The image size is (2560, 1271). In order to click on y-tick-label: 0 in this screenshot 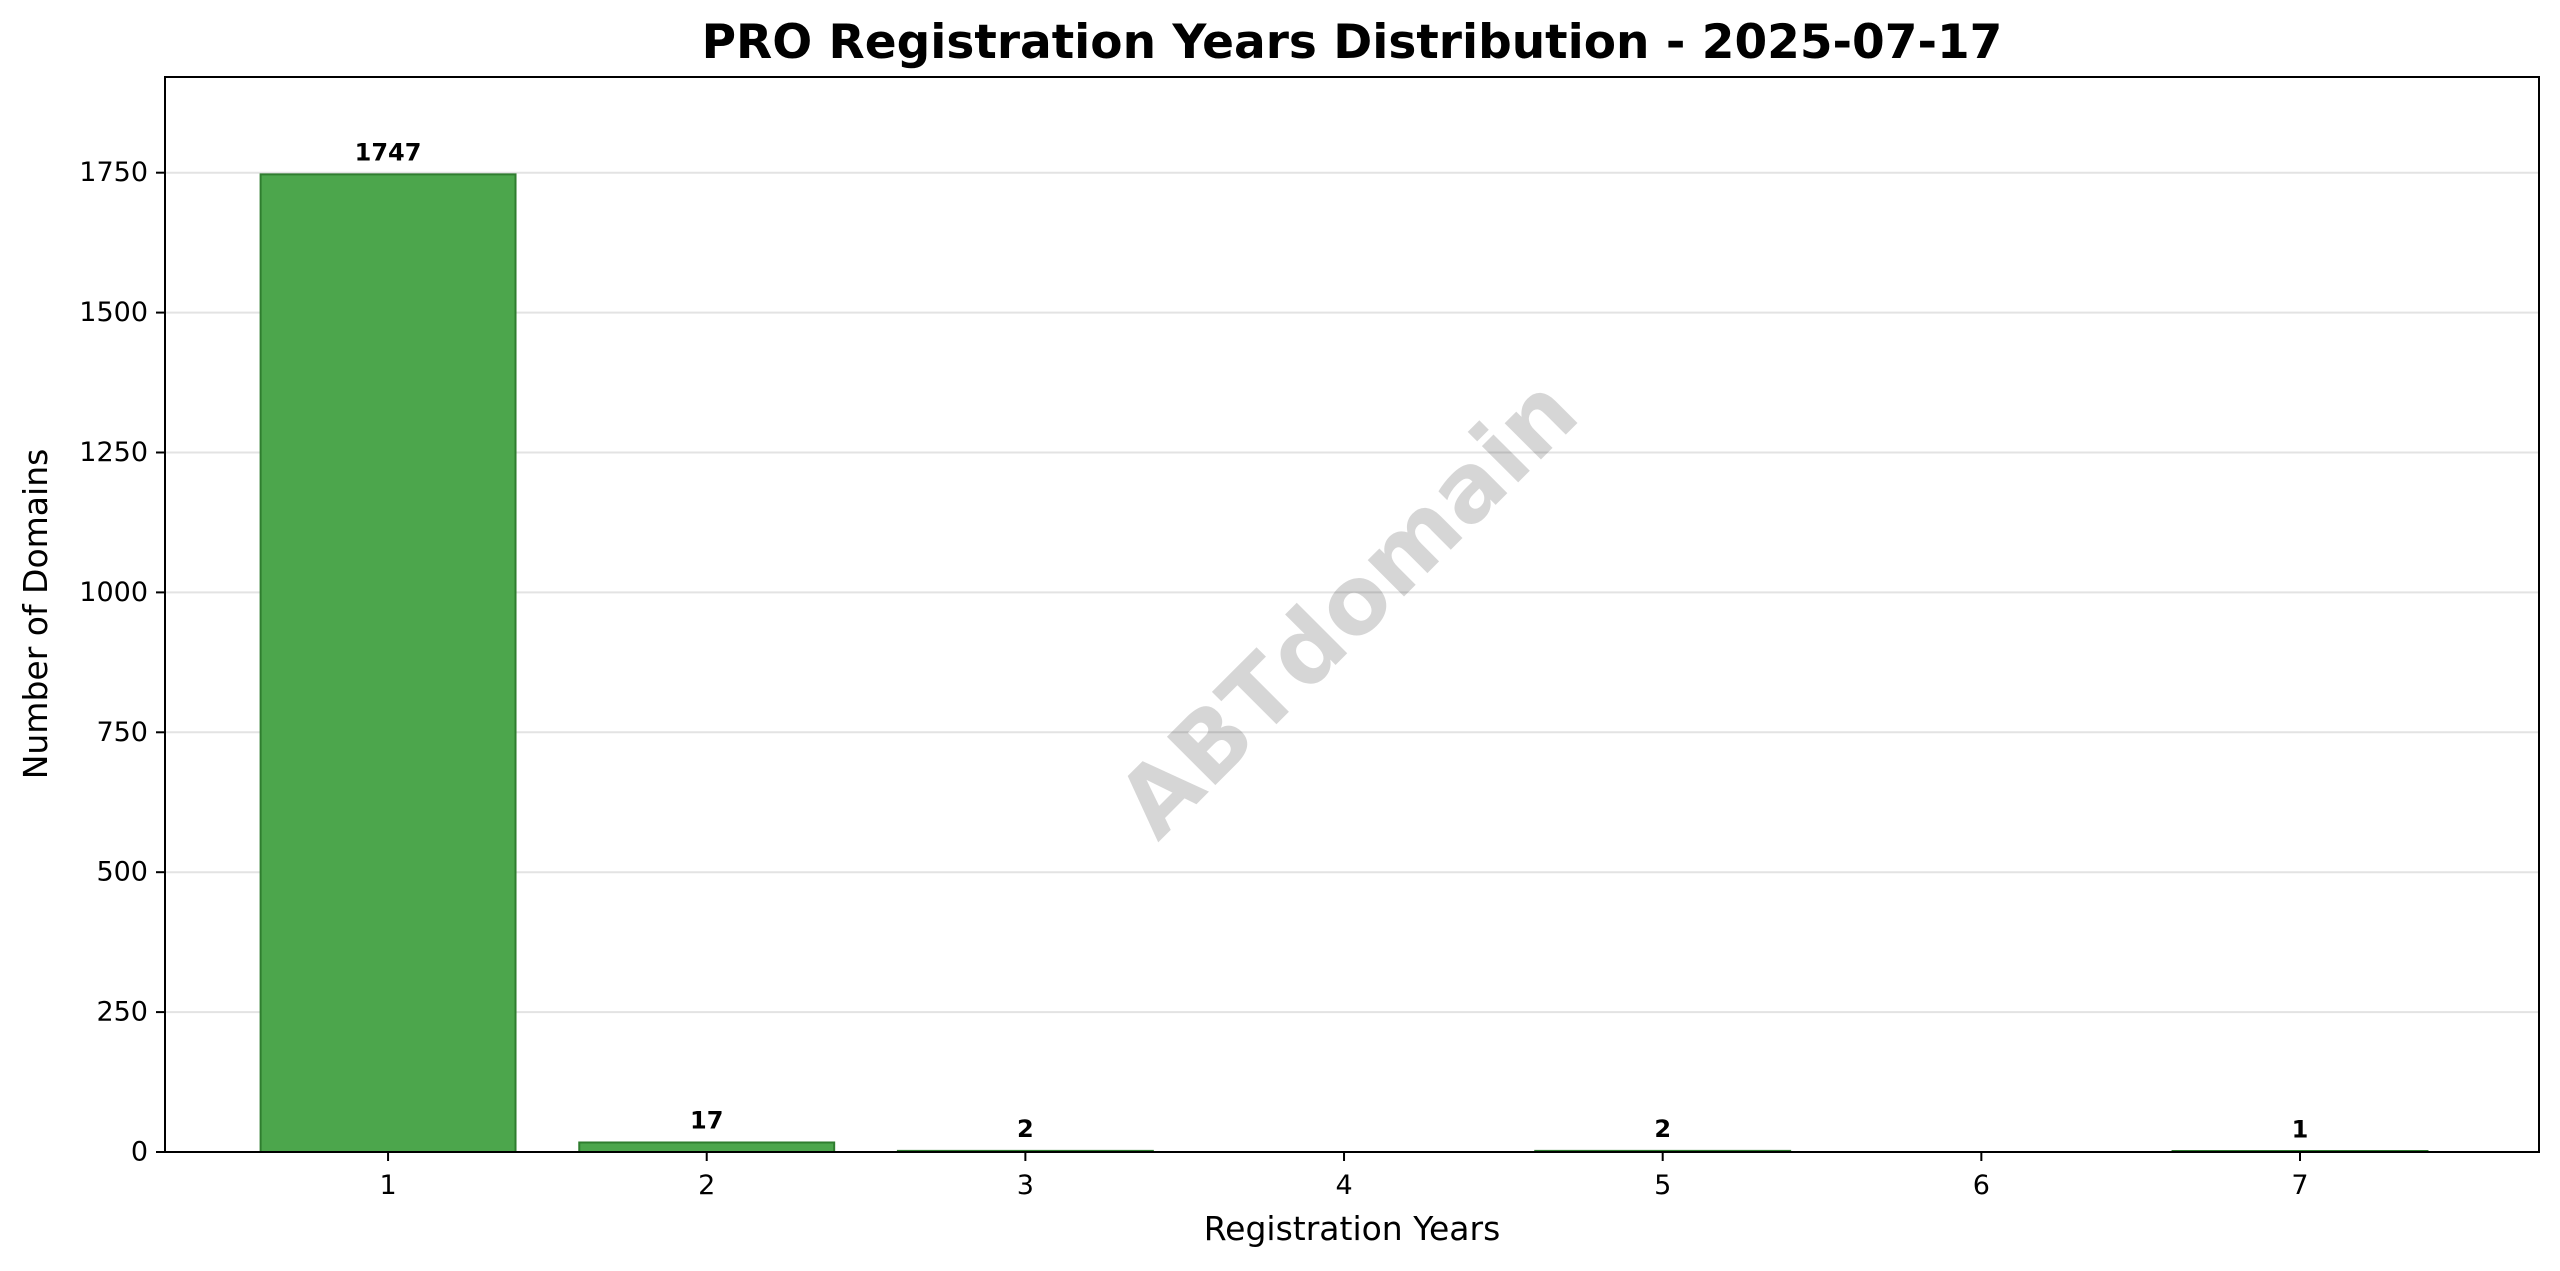, I will do `click(139, 1152)`.